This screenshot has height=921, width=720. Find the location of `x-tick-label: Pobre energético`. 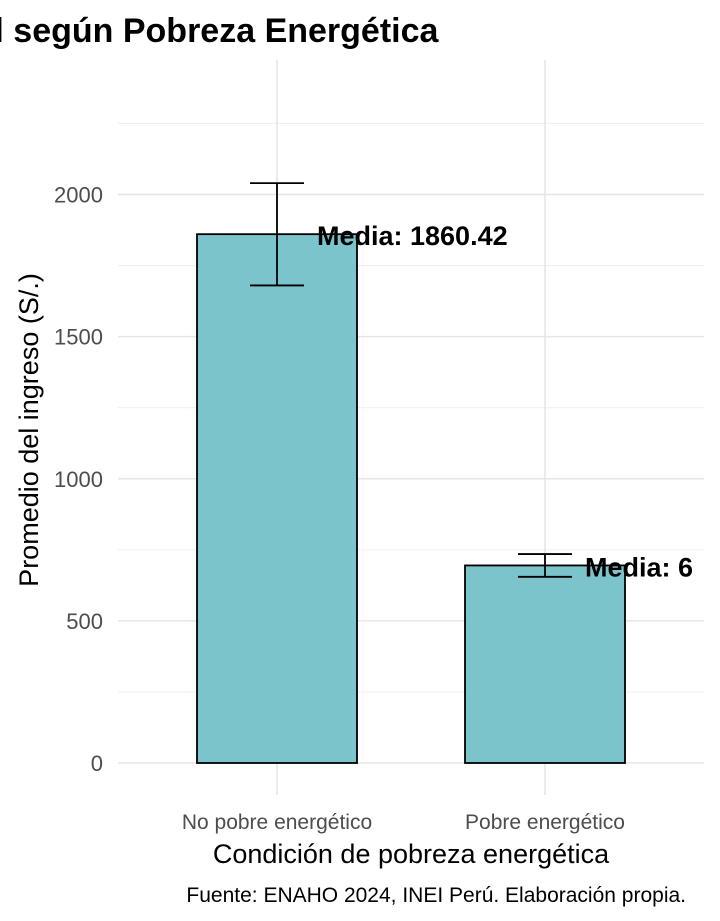

x-tick-label: Pobre energético is located at coordinates (545, 822).